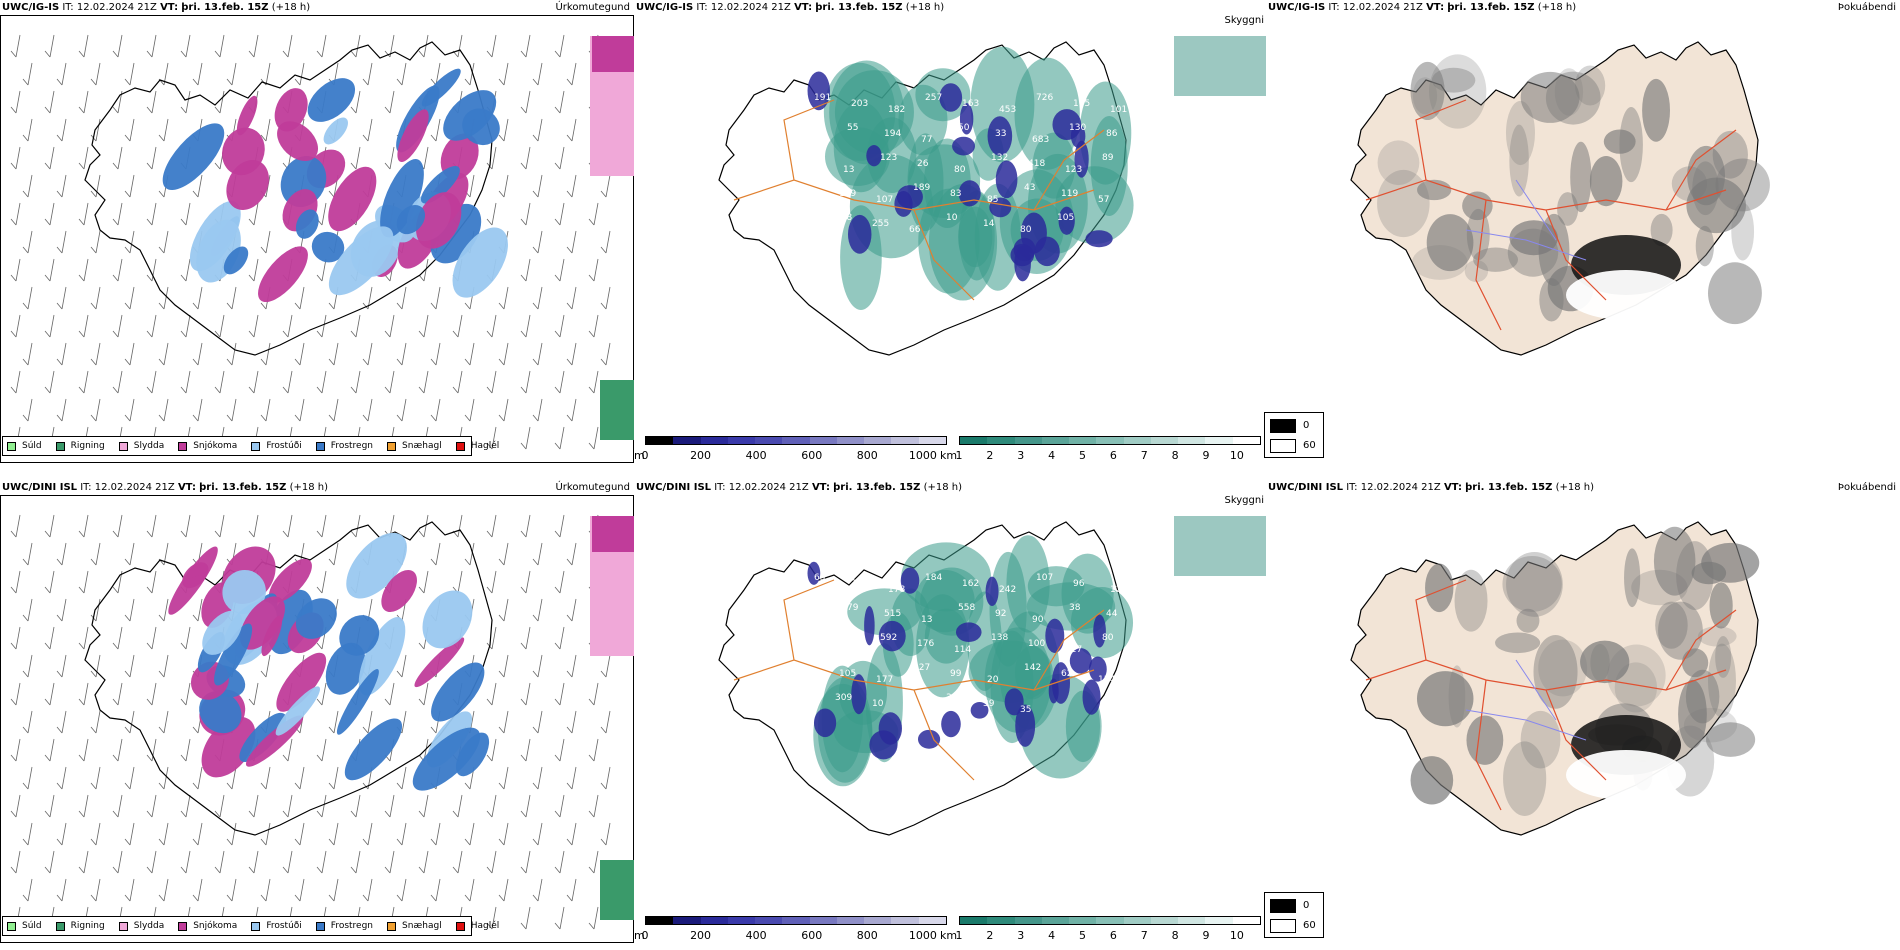  Describe the element at coordinates (989, 224) in the screenshot. I see `cloud-base-value: 14` at that location.